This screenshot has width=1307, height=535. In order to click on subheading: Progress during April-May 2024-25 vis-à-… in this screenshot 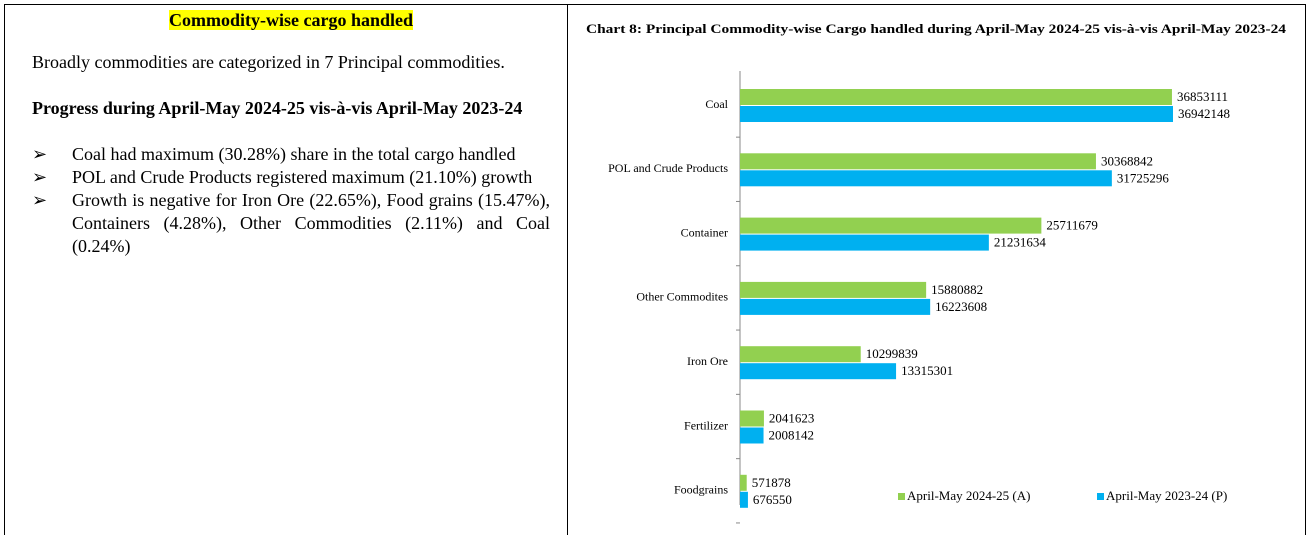, I will do `click(277, 108)`.